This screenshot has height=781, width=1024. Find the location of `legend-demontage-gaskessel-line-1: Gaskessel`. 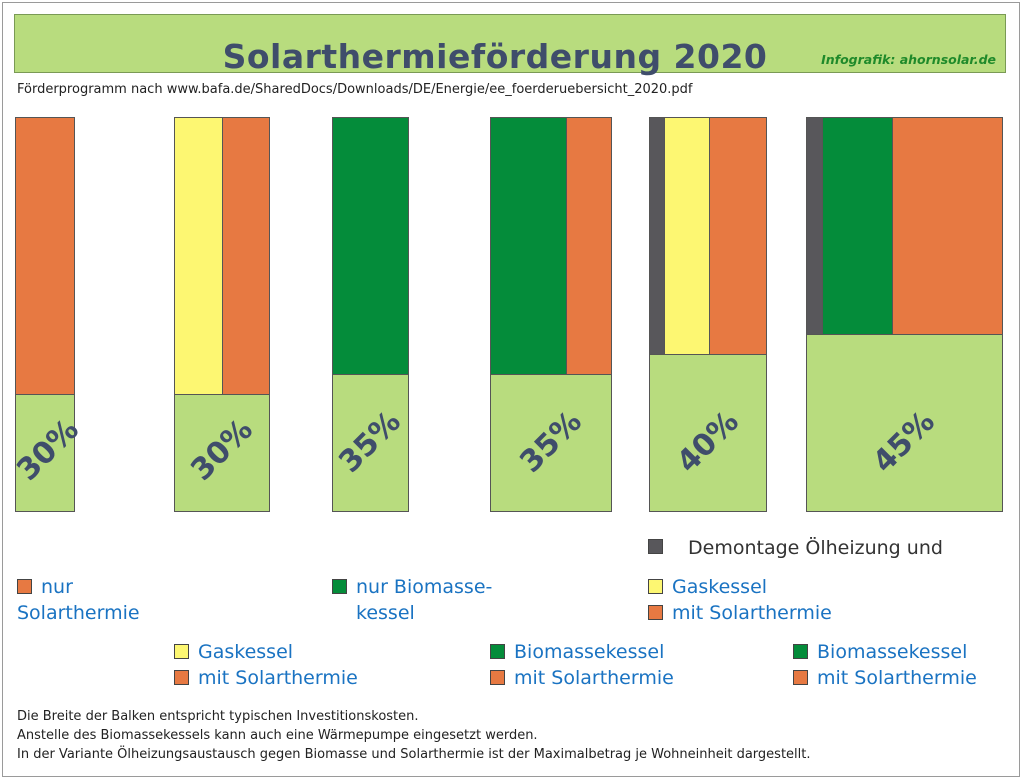

legend-demontage-gaskessel-line-1: Gaskessel is located at coordinates (720, 587).